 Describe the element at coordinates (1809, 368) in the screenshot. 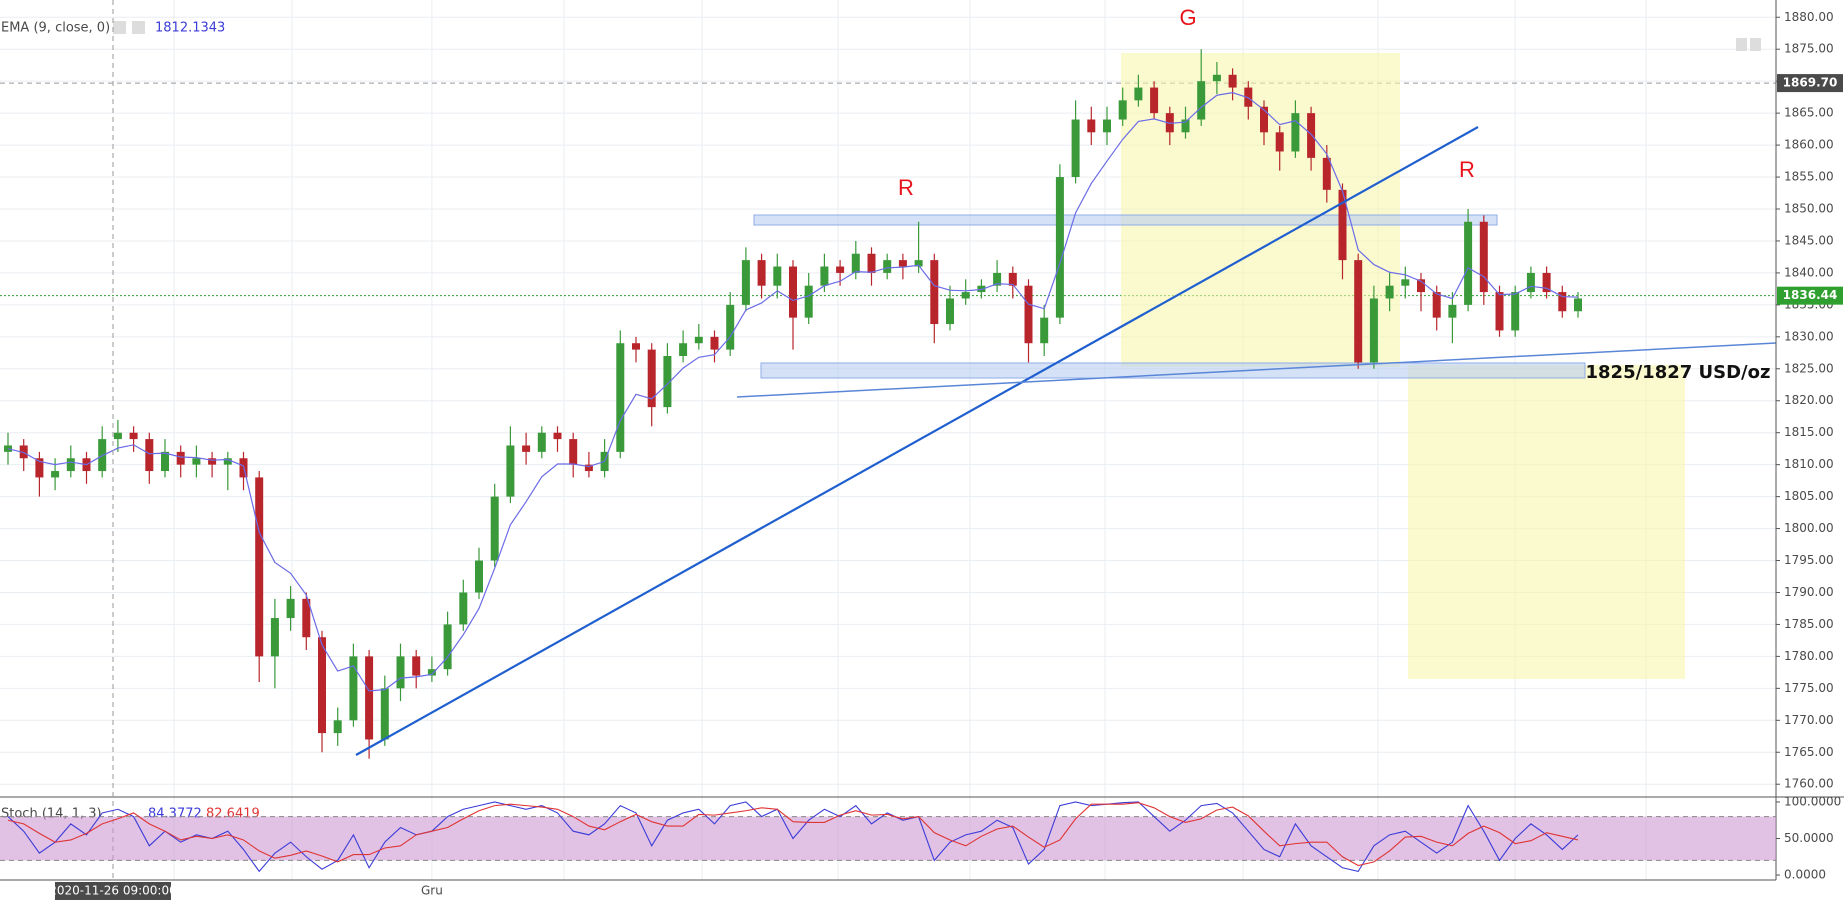

I see `y-tick-label: 1825.00` at that location.